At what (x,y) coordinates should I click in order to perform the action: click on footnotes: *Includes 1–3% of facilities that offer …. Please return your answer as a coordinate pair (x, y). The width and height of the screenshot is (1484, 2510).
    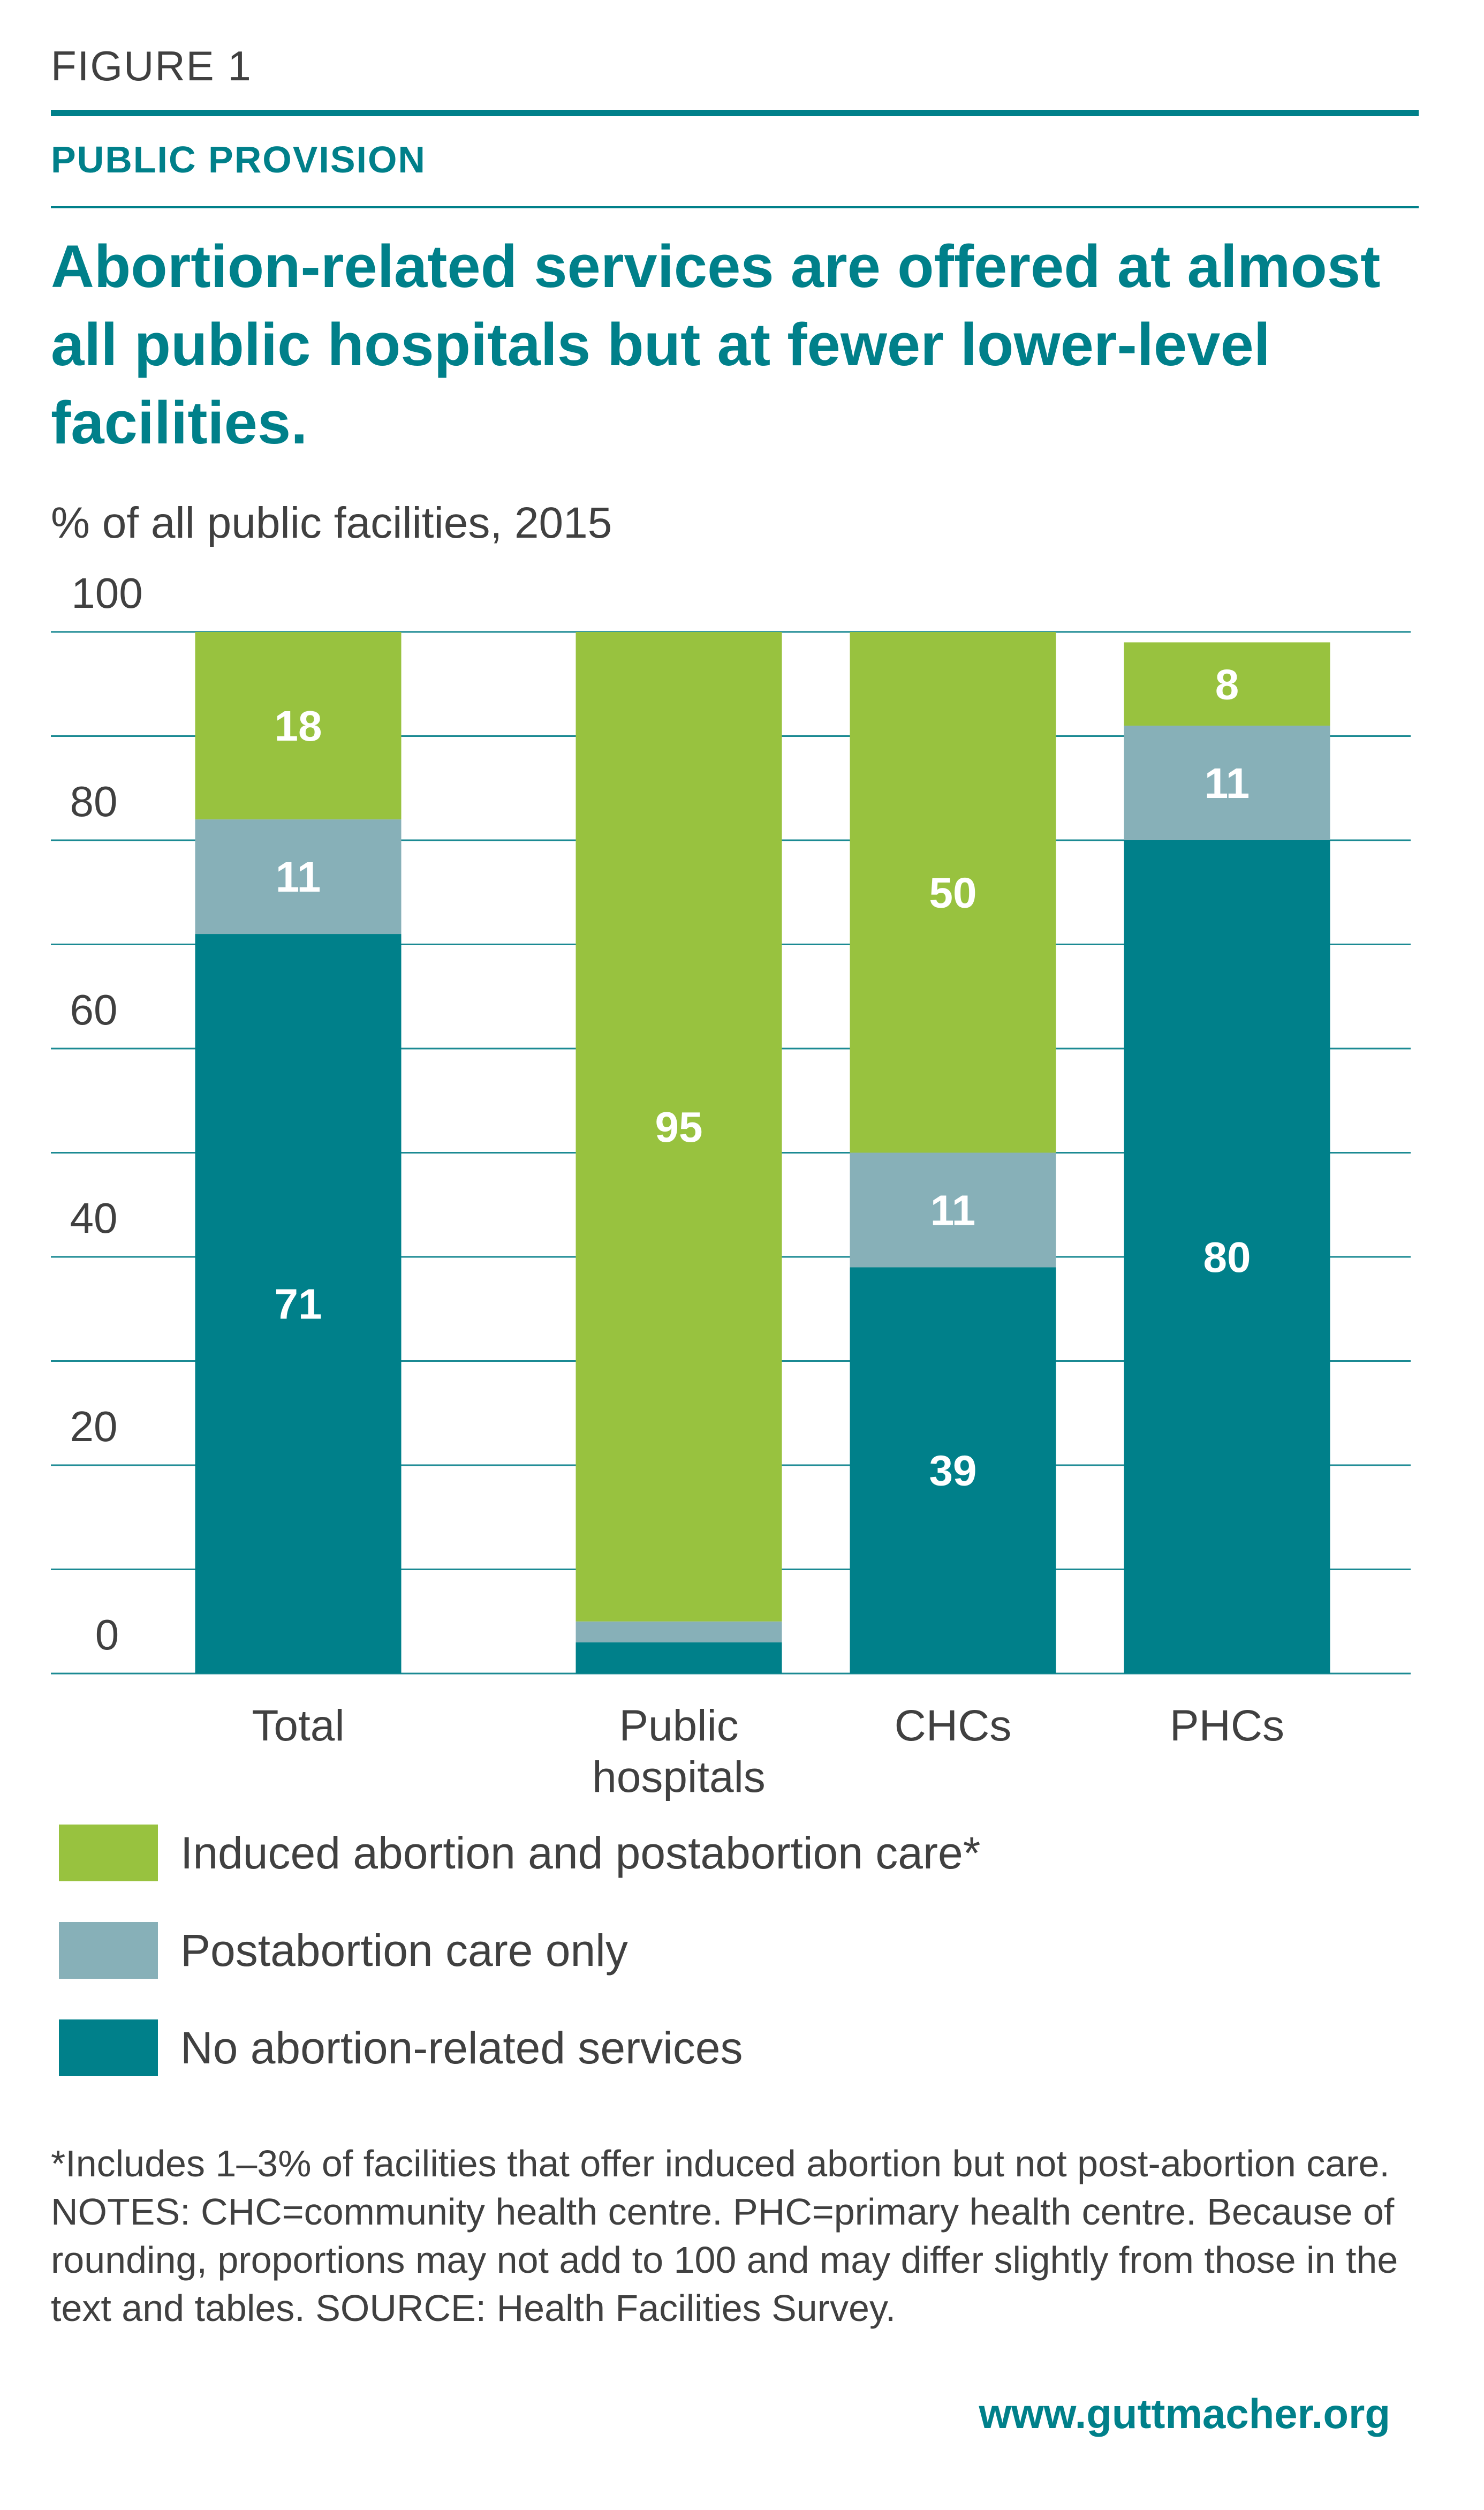
    Looking at the image, I should click on (724, 2236).